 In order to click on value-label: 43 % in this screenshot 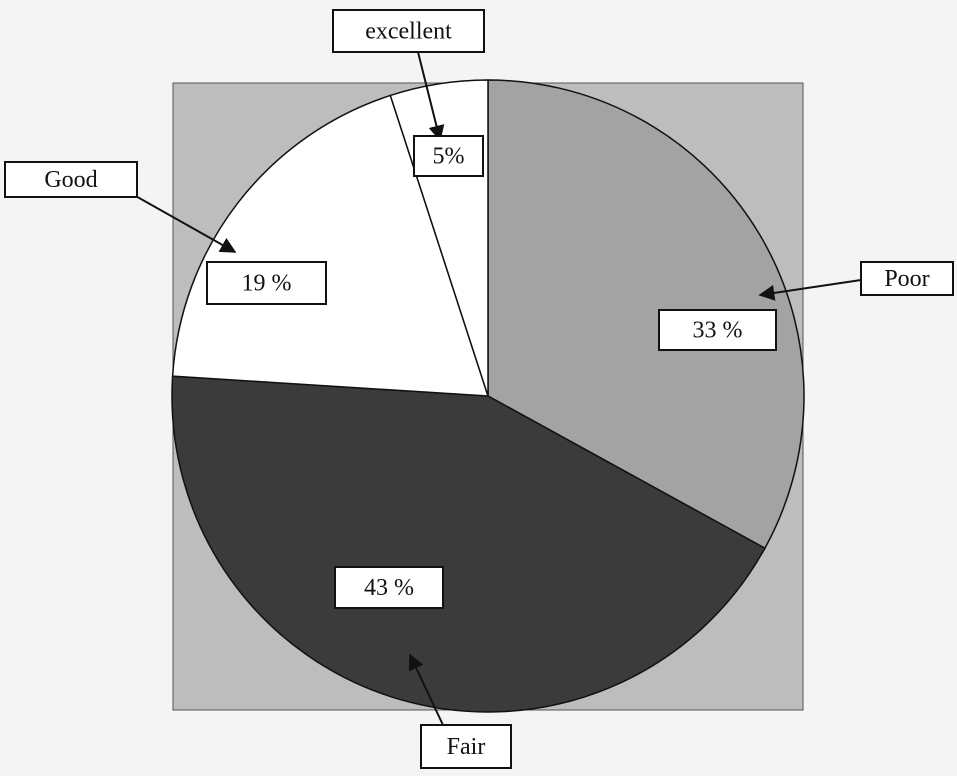, I will do `click(389, 588)`.